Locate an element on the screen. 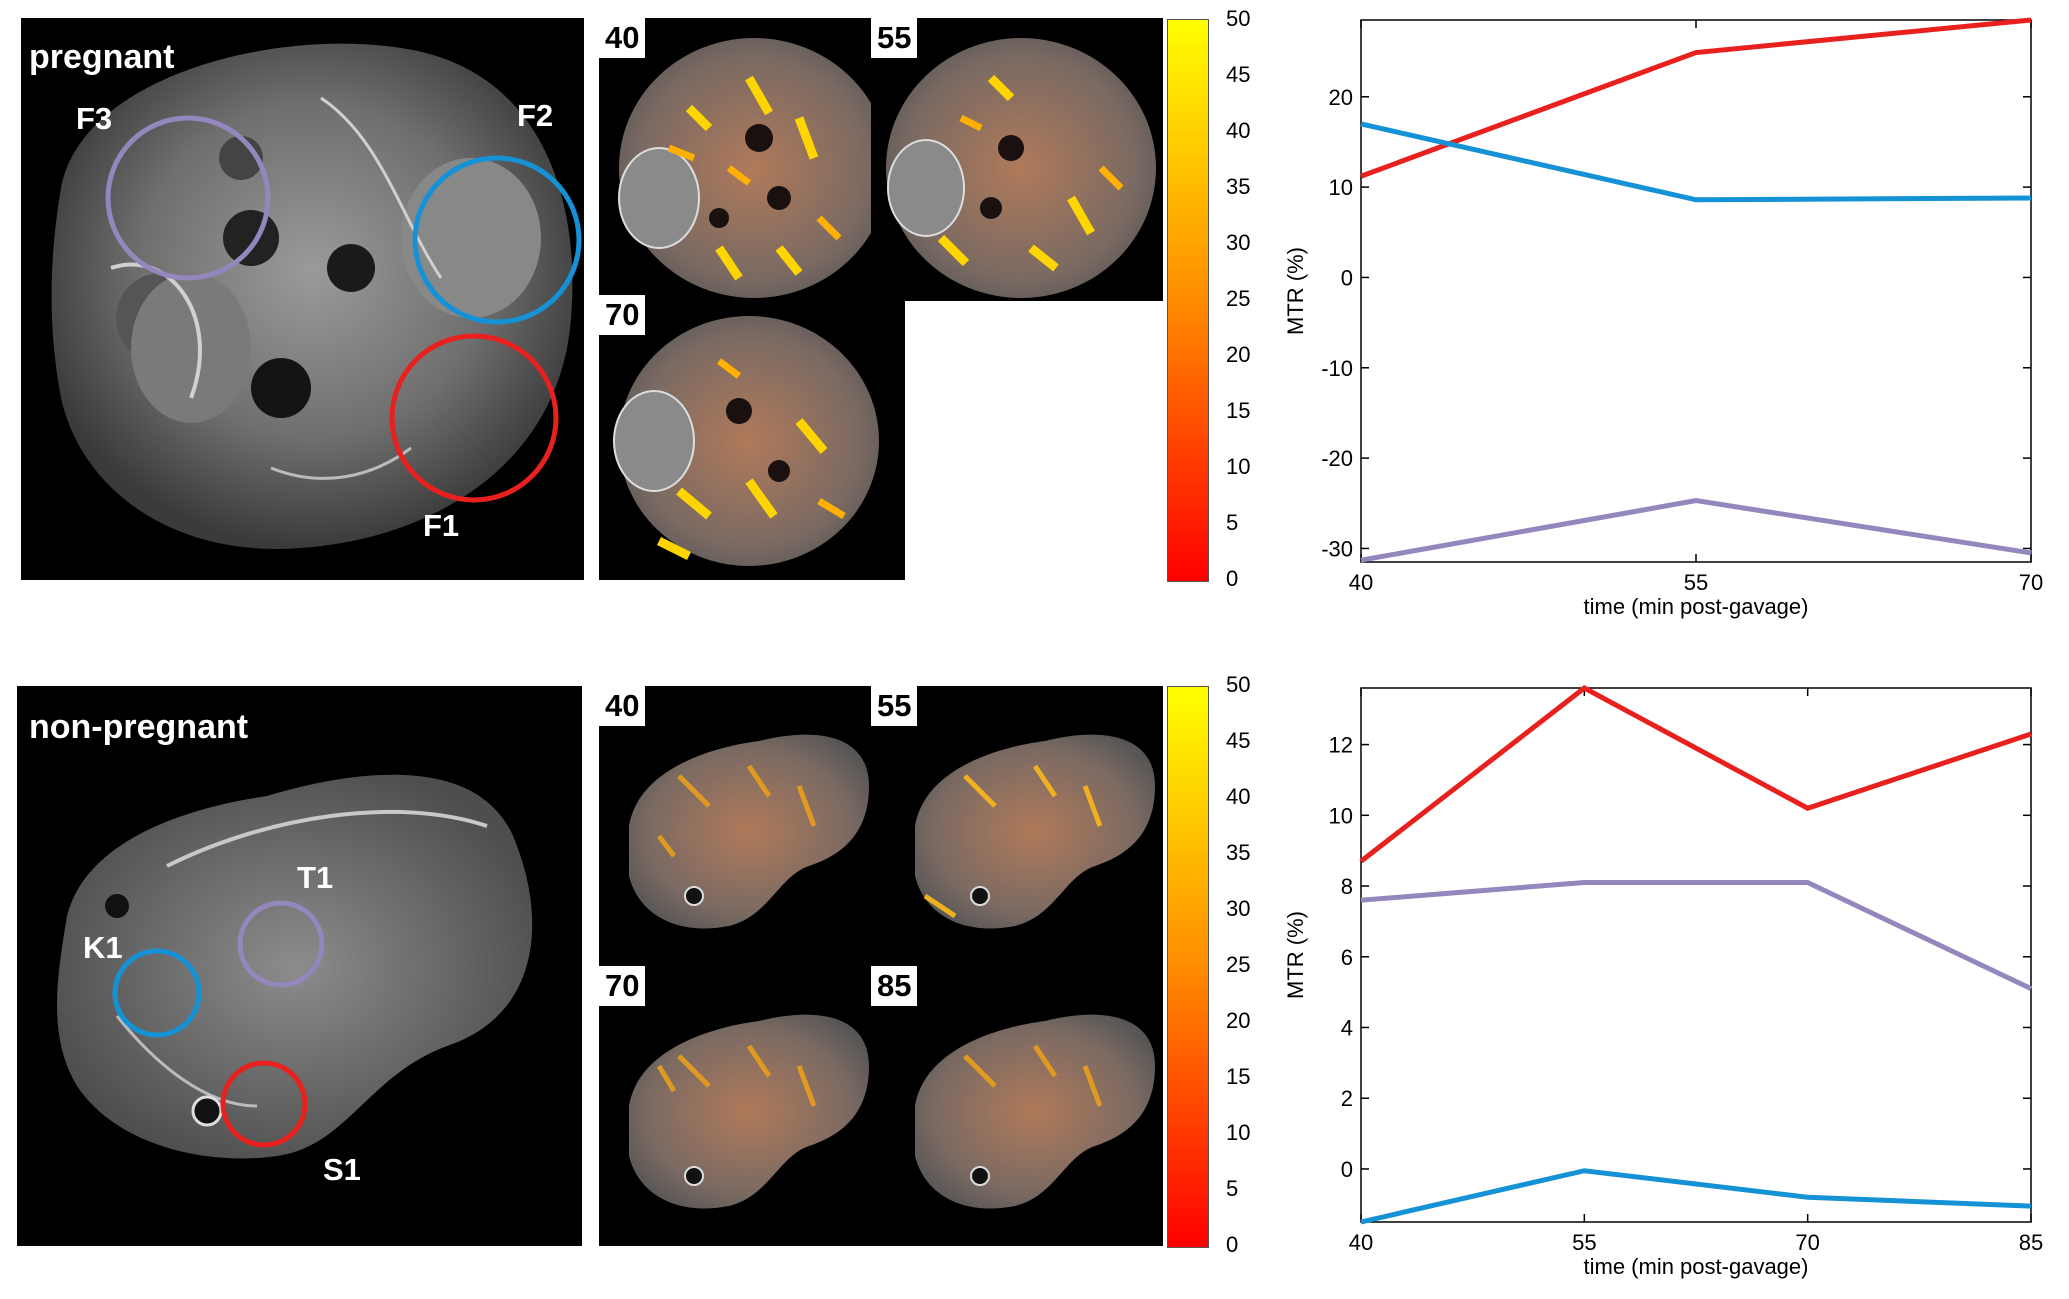 The height and width of the screenshot is (1299, 2069). y-tick-label: 8 is located at coordinates (1347, 886).